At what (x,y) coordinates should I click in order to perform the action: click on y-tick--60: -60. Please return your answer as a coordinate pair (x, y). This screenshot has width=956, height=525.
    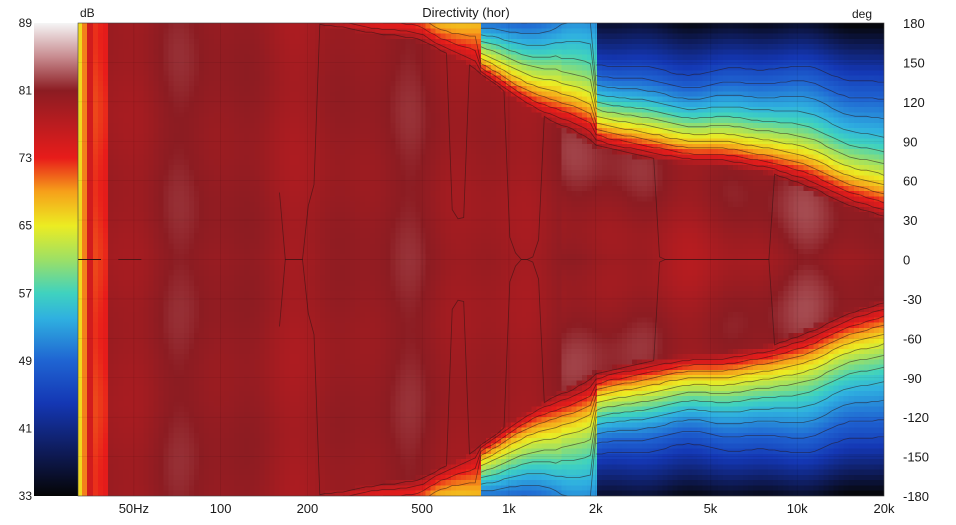
    Looking at the image, I should click on (912, 338).